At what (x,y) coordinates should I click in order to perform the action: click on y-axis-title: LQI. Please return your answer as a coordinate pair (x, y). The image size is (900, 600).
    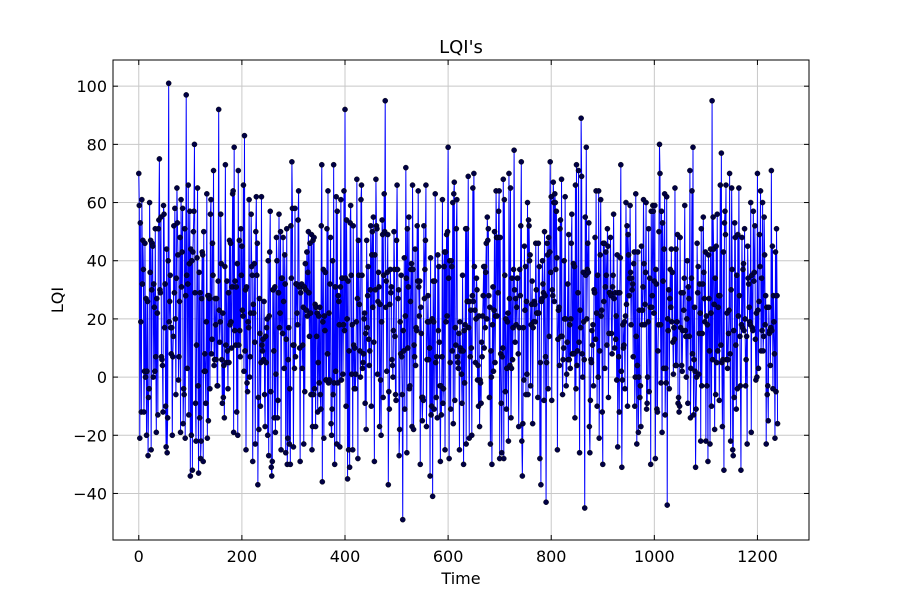
    Looking at the image, I should click on (57, 300).